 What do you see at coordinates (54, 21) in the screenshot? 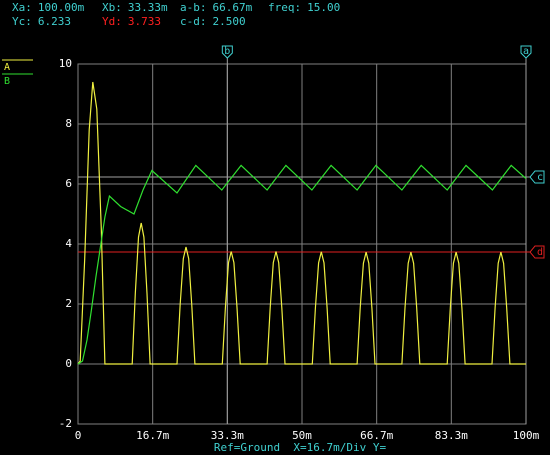
I see `readout-value: 6.233` at bounding box center [54, 21].